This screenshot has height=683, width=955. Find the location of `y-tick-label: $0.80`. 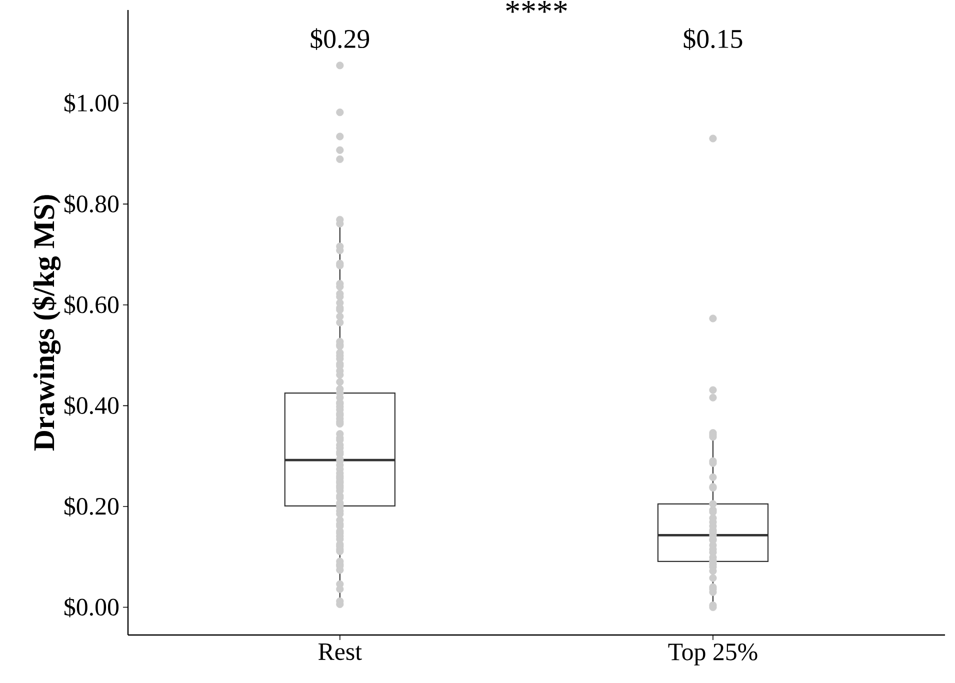

y-tick-label: $0.80 is located at coordinates (91, 204).